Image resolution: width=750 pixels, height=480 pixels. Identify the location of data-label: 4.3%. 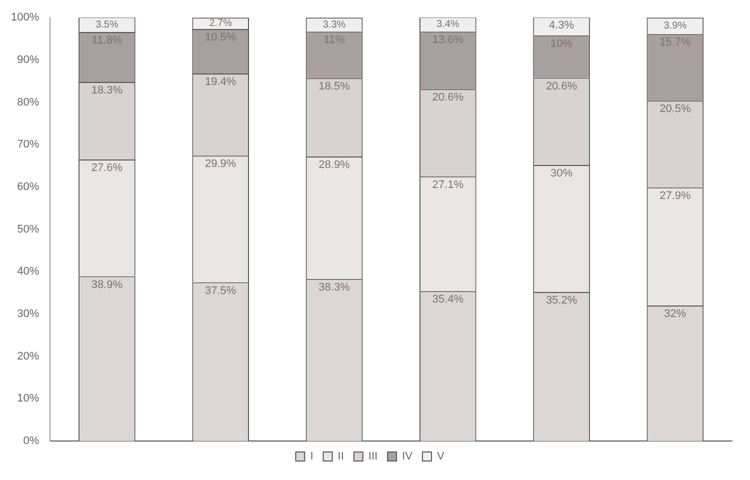
(561, 26).